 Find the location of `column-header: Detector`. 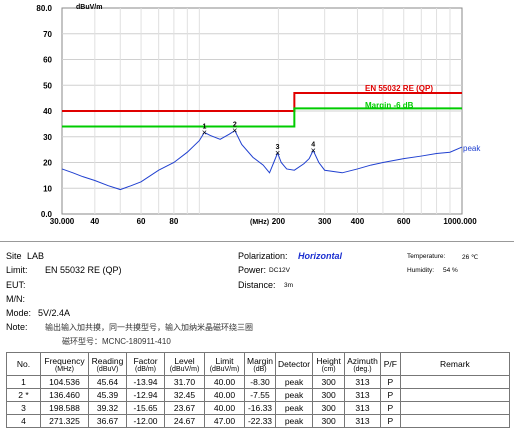

column-header: Detector is located at coordinates (294, 364).